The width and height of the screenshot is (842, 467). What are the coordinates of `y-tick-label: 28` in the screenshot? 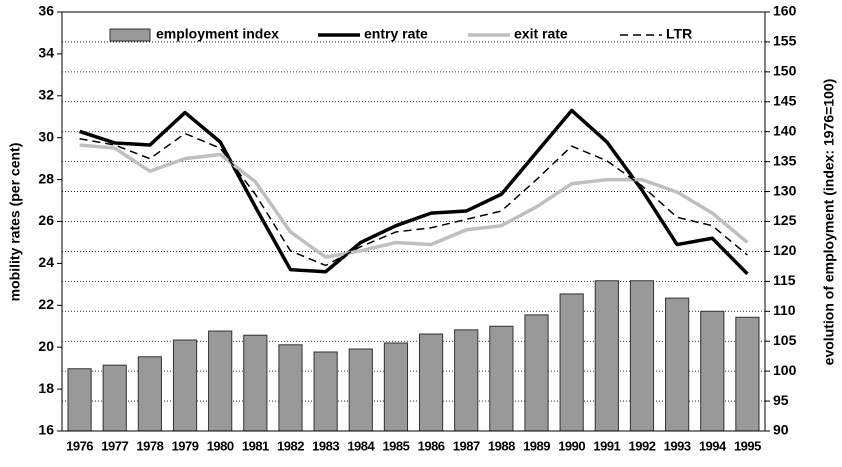 It's located at (46, 178).